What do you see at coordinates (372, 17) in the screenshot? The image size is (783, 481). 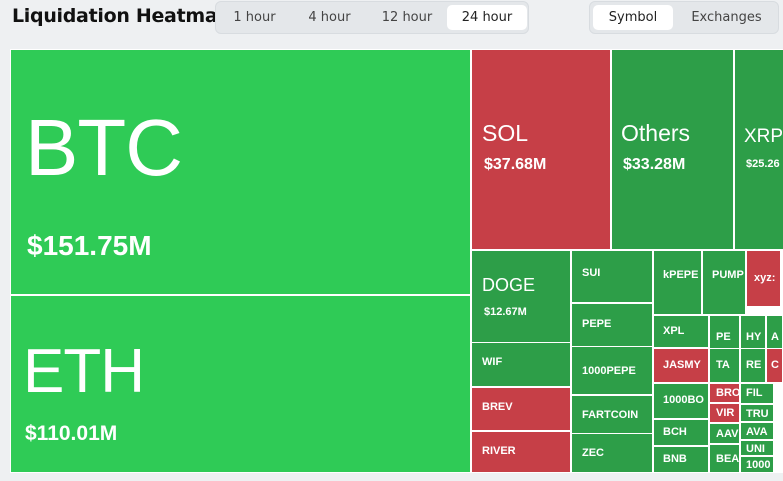 I see `time-range-selector: 1 hour 4 hour 12 hour 24 hour` at bounding box center [372, 17].